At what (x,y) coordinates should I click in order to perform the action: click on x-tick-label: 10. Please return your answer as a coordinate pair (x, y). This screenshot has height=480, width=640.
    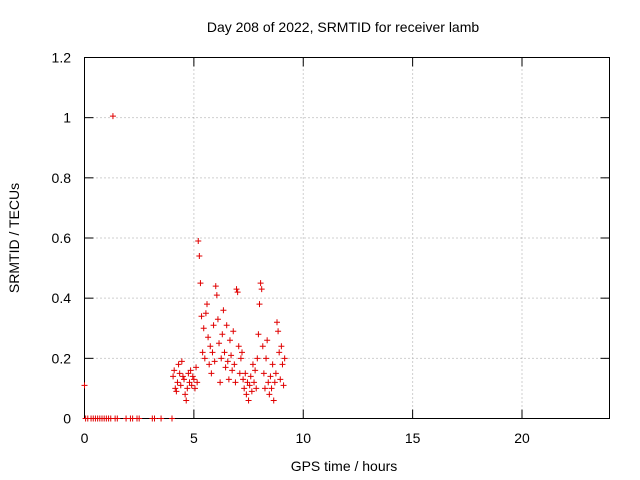
    Looking at the image, I should click on (303, 438).